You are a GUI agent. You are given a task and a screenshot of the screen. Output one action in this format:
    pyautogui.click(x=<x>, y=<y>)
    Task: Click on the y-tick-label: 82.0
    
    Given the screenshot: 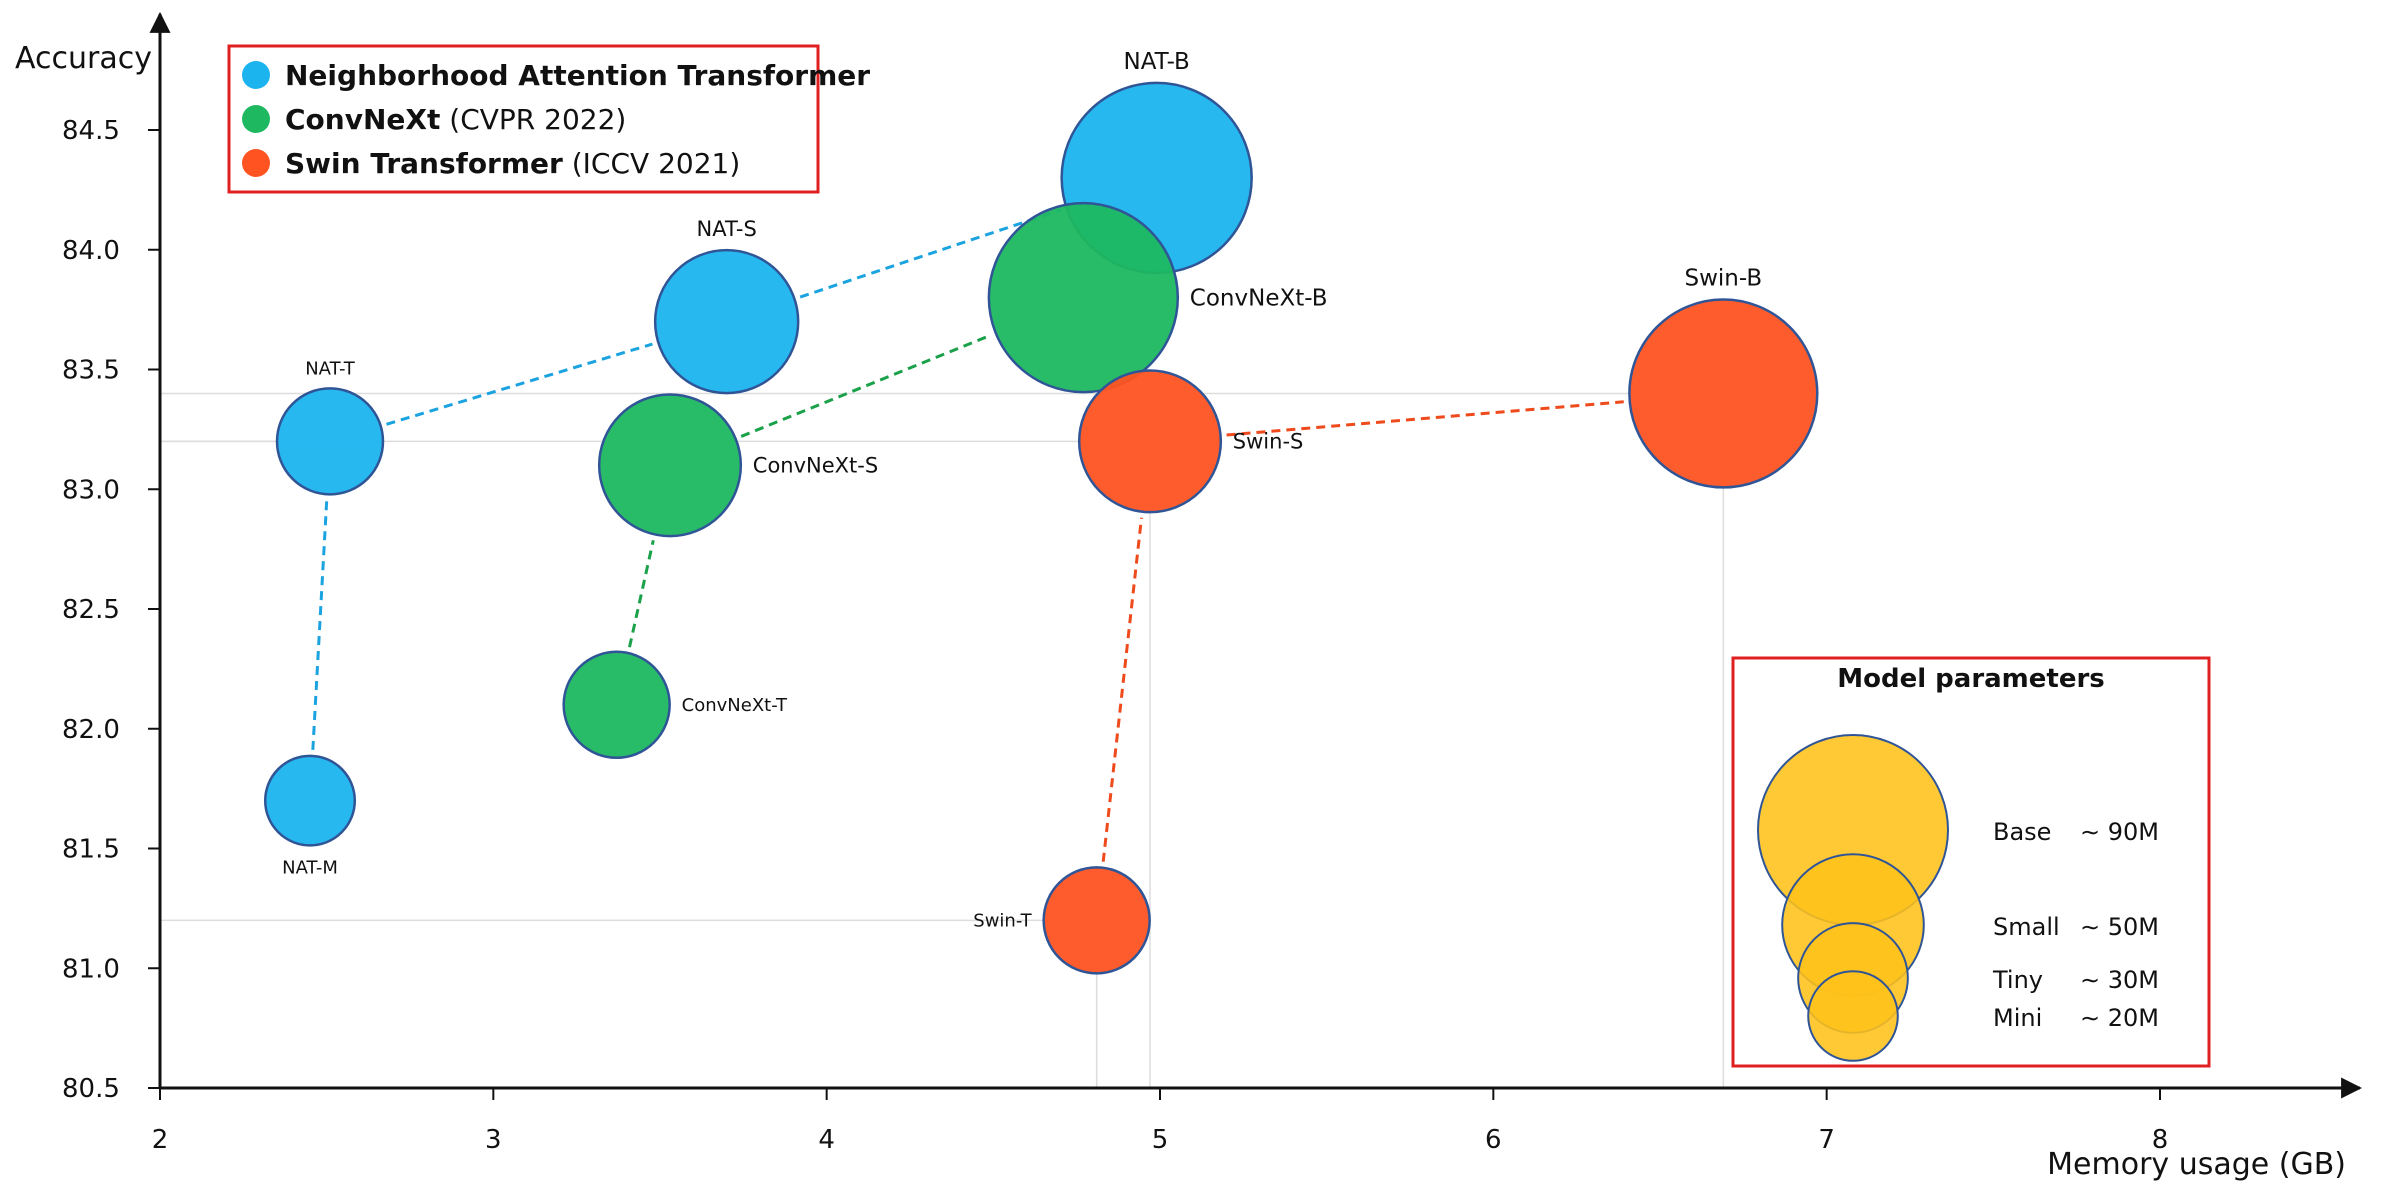 What is the action you would take?
    pyautogui.click(x=91, y=730)
    